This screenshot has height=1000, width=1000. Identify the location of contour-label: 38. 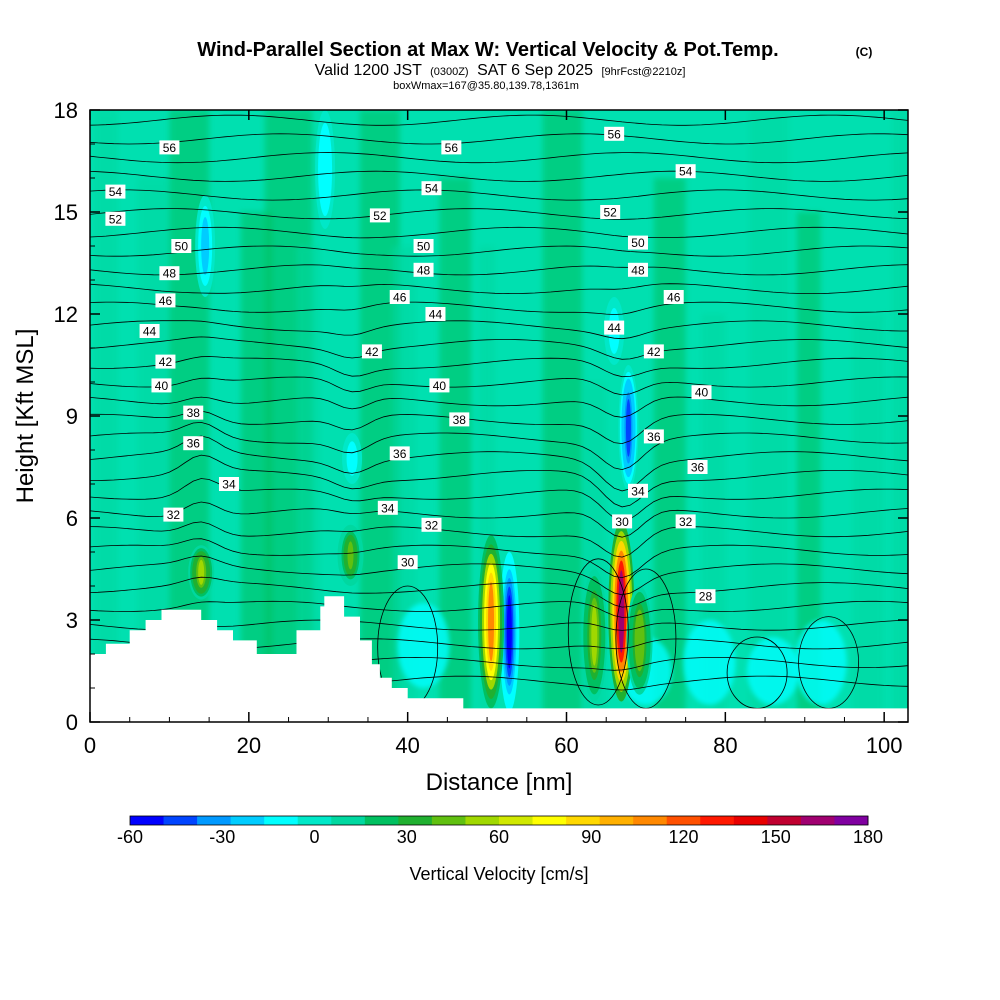
(459, 419).